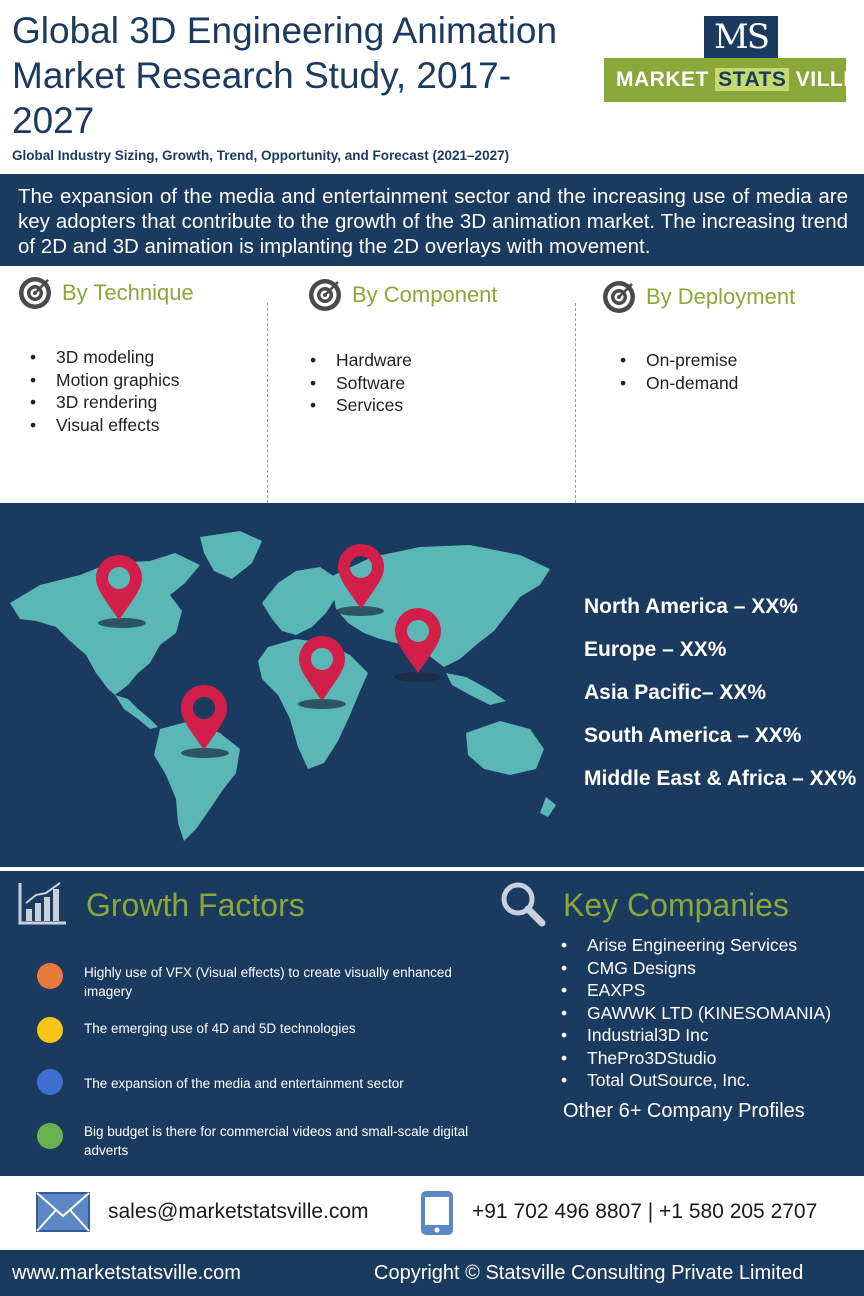  Describe the element at coordinates (63, 1212) in the screenshot. I see `email-icon` at that location.